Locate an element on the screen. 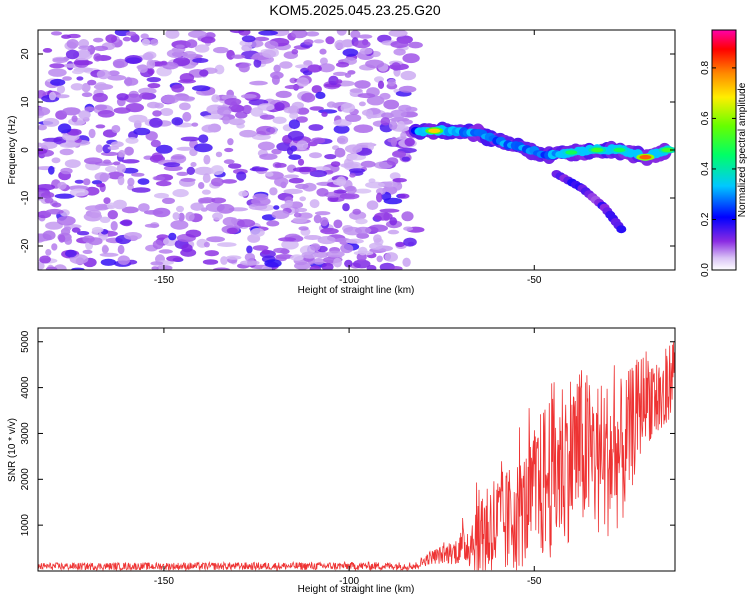 This screenshot has height=600, width=750. spectrogram-ytick-label: -20 is located at coordinates (25, 245).